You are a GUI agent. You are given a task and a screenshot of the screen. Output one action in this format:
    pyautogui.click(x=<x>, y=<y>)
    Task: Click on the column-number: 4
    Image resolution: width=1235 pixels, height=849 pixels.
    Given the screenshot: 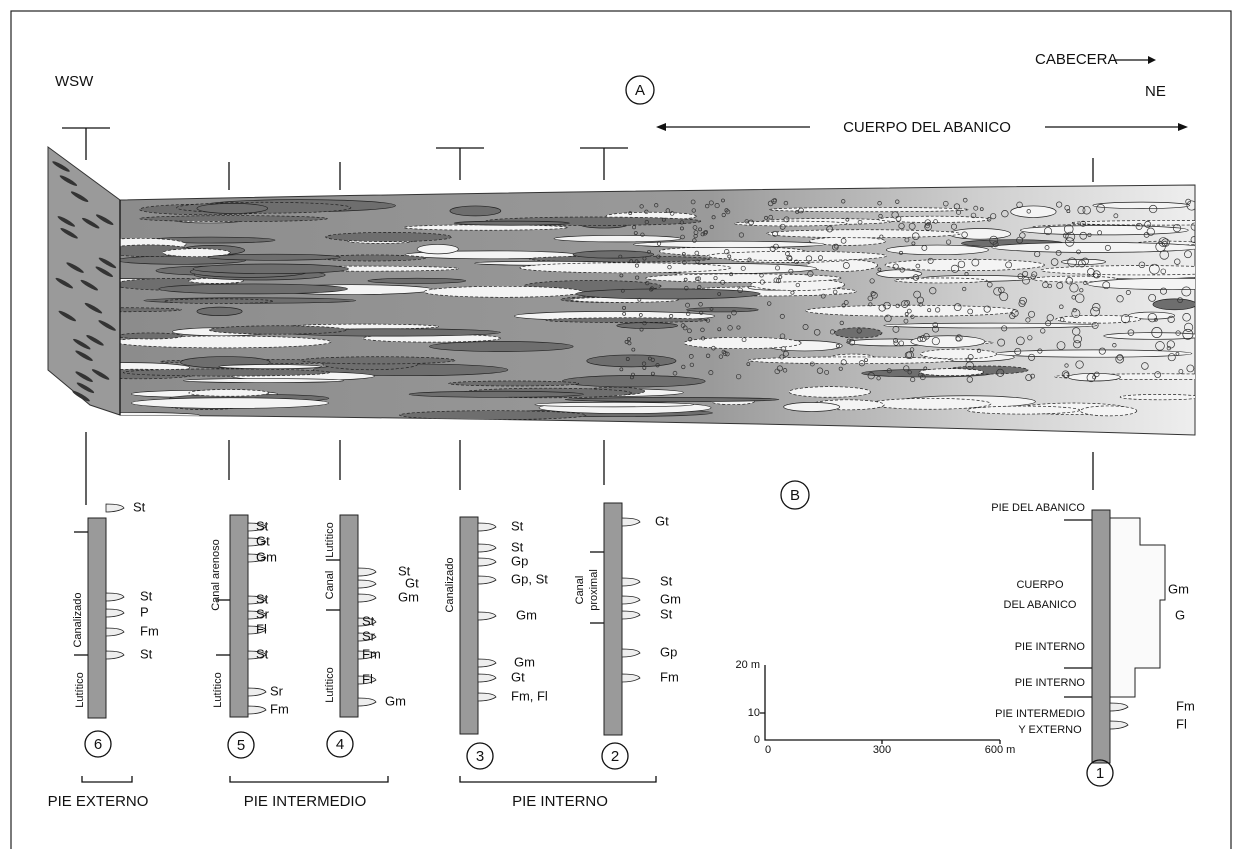 What is the action you would take?
    pyautogui.click(x=340, y=744)
    